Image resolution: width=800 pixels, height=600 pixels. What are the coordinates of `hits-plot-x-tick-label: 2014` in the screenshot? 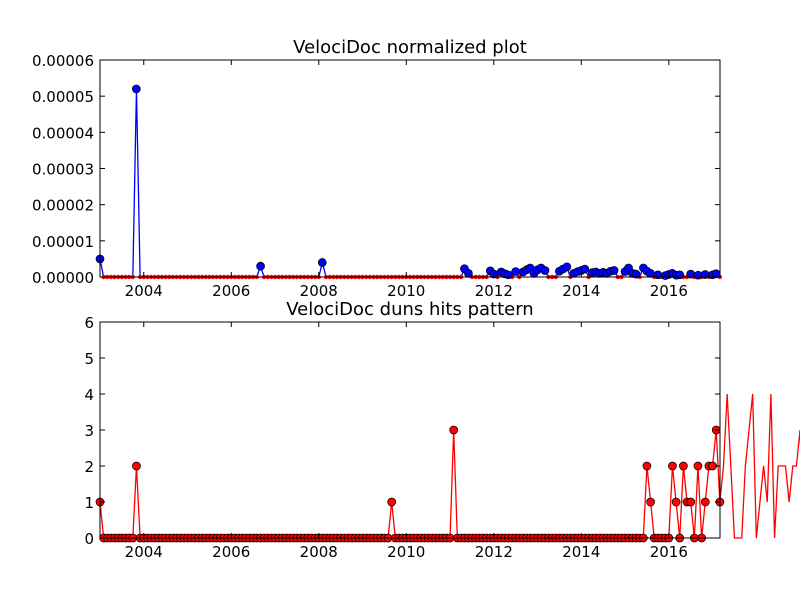 It's located at (581, 552).